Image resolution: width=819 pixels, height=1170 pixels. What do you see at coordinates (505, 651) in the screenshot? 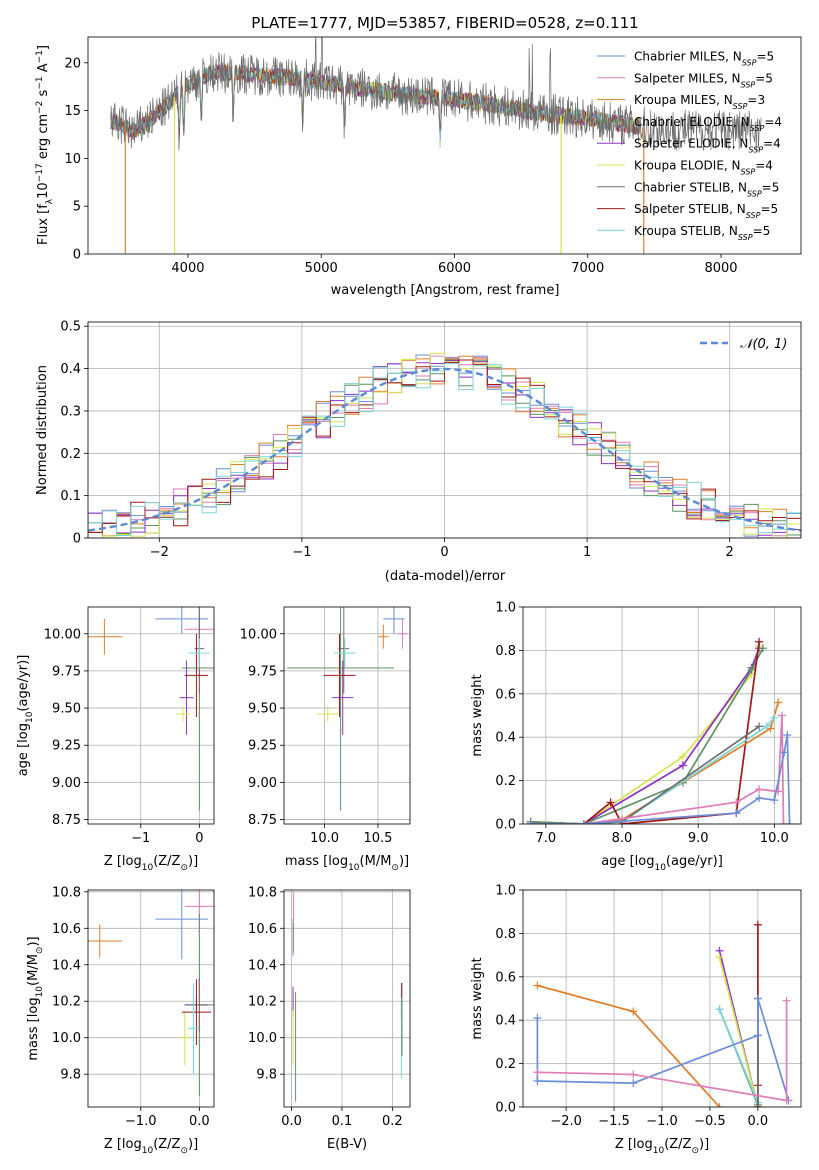
I see `tick-label-y: 0.8` at bounding box center [505, 651].